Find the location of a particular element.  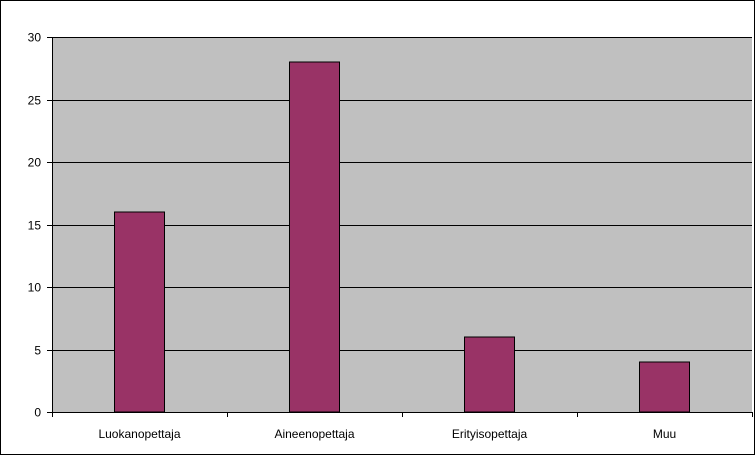

y-tick-label: 15 is located at coordinates (35, 226).